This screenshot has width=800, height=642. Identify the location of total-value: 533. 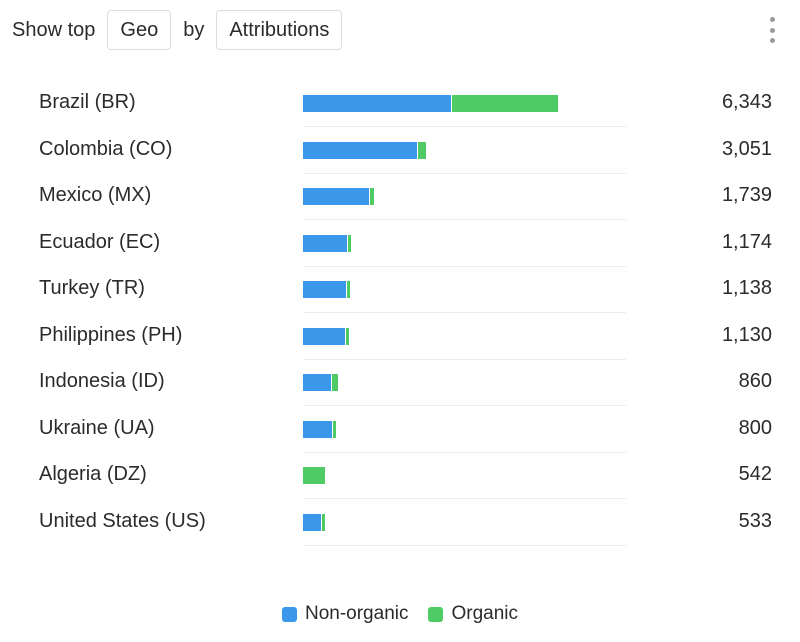
(755, 520).